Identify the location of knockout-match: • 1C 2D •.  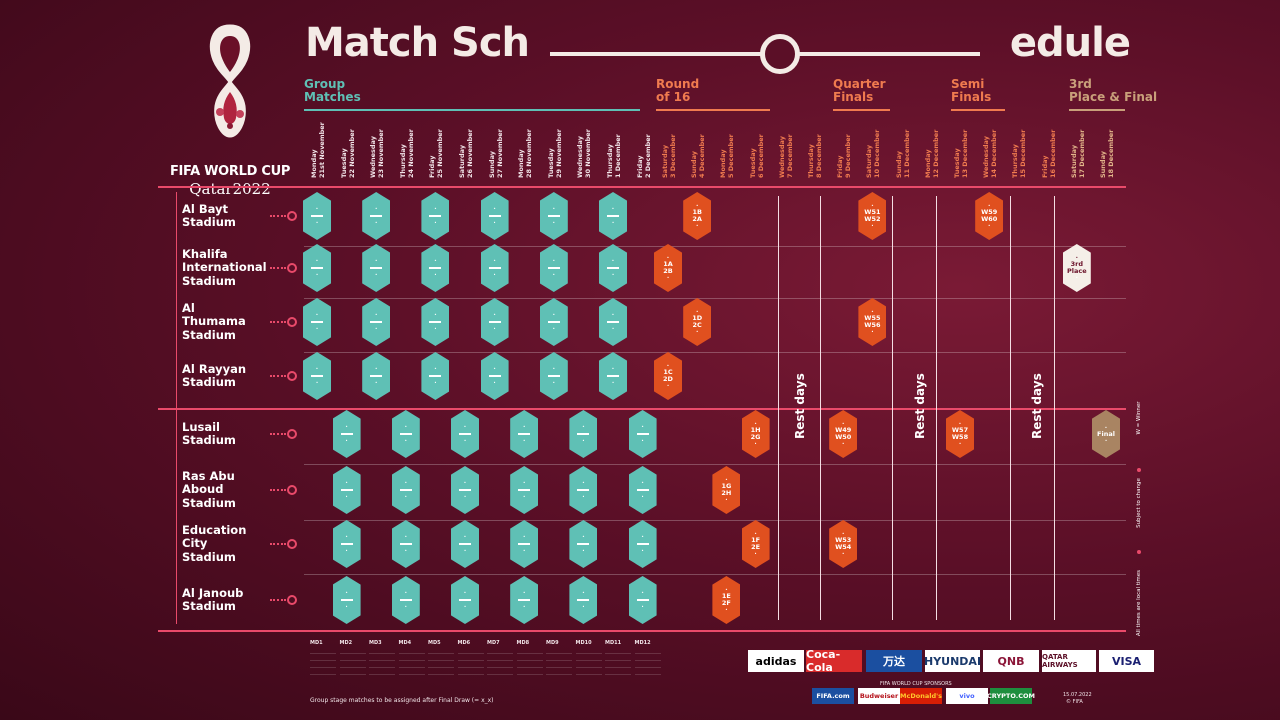
(668, 376).